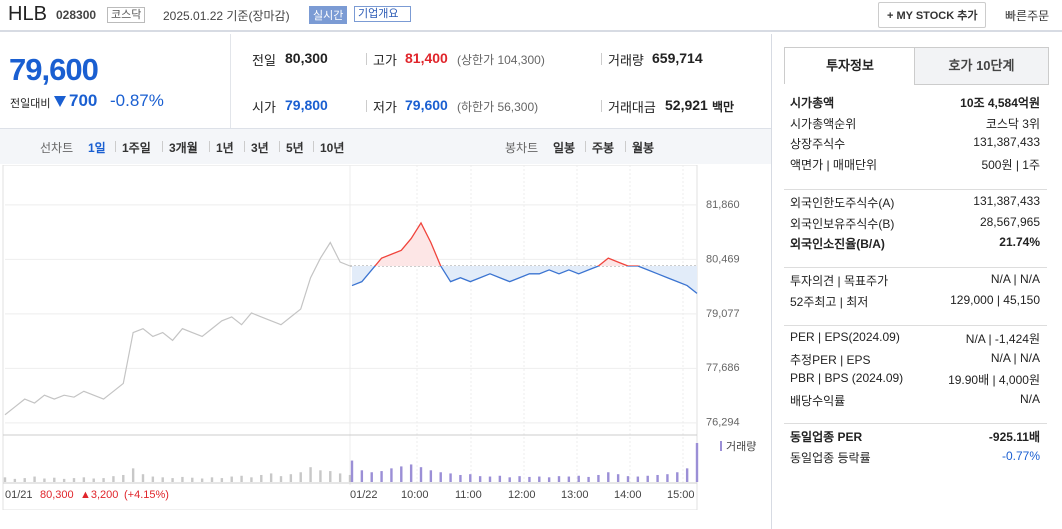 This screenshot has height=529, width=1062. I want to click on info-label: 외국인한도주식수(A), so click(842, 203).